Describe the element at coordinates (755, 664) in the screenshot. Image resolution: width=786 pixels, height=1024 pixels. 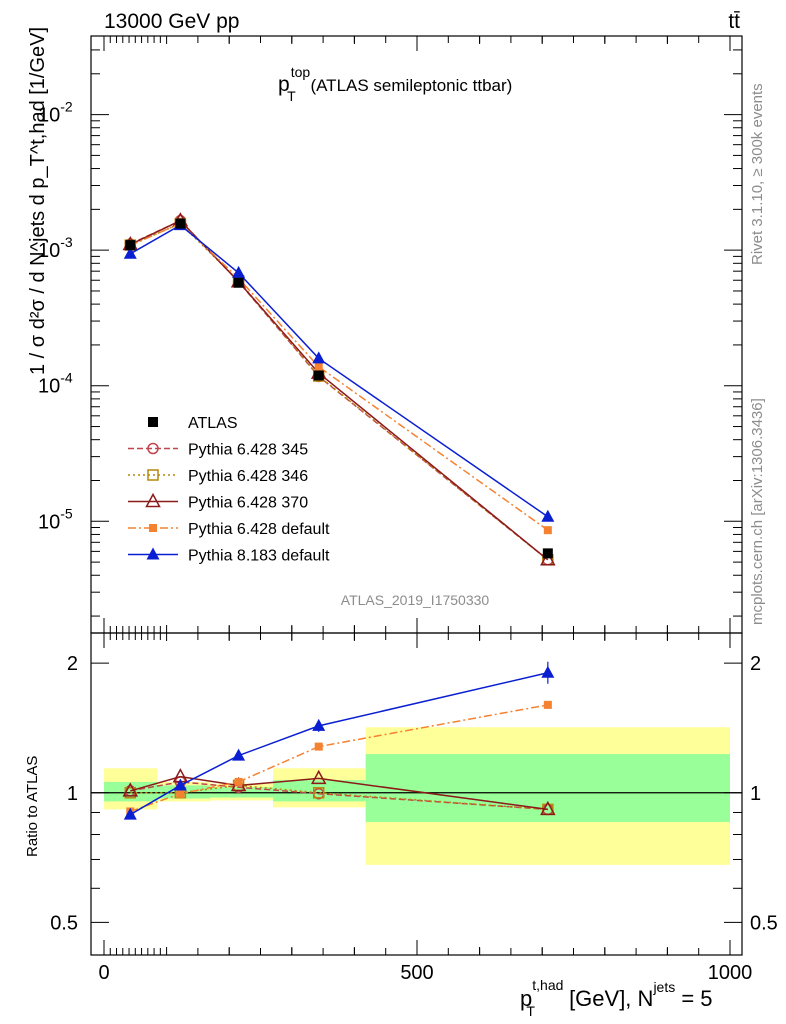
I see `ratio-y-tick-label-right: 2` at that location.